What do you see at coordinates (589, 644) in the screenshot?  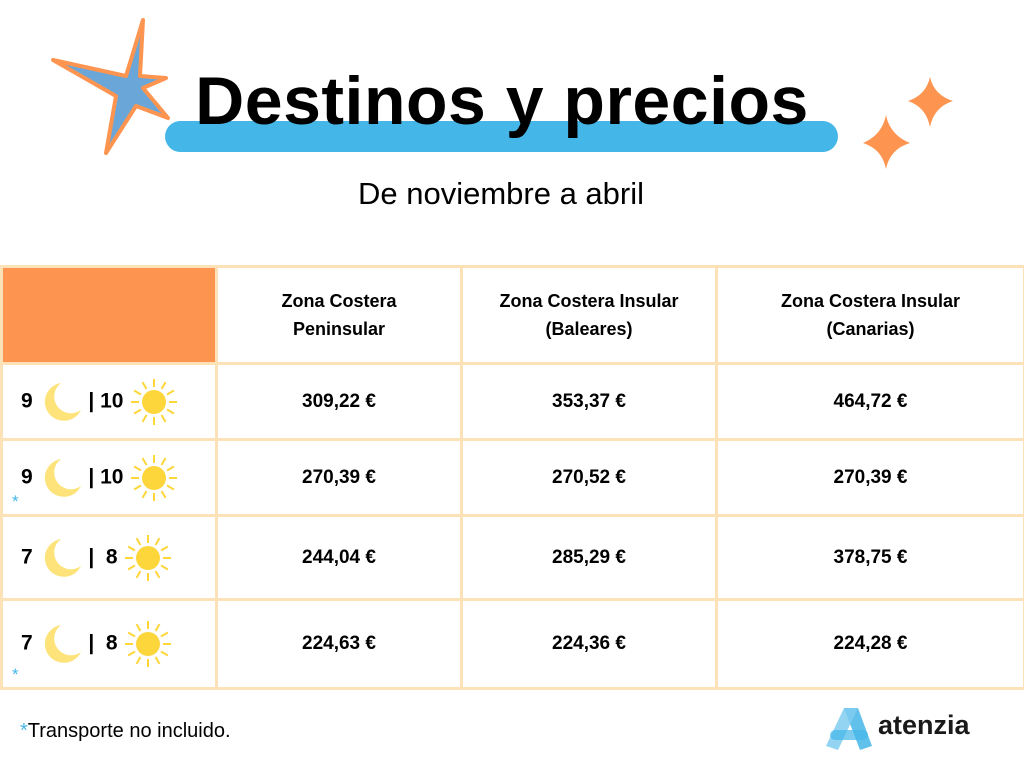 I see `price: 224,36 €` at bounding box center [589, 644].